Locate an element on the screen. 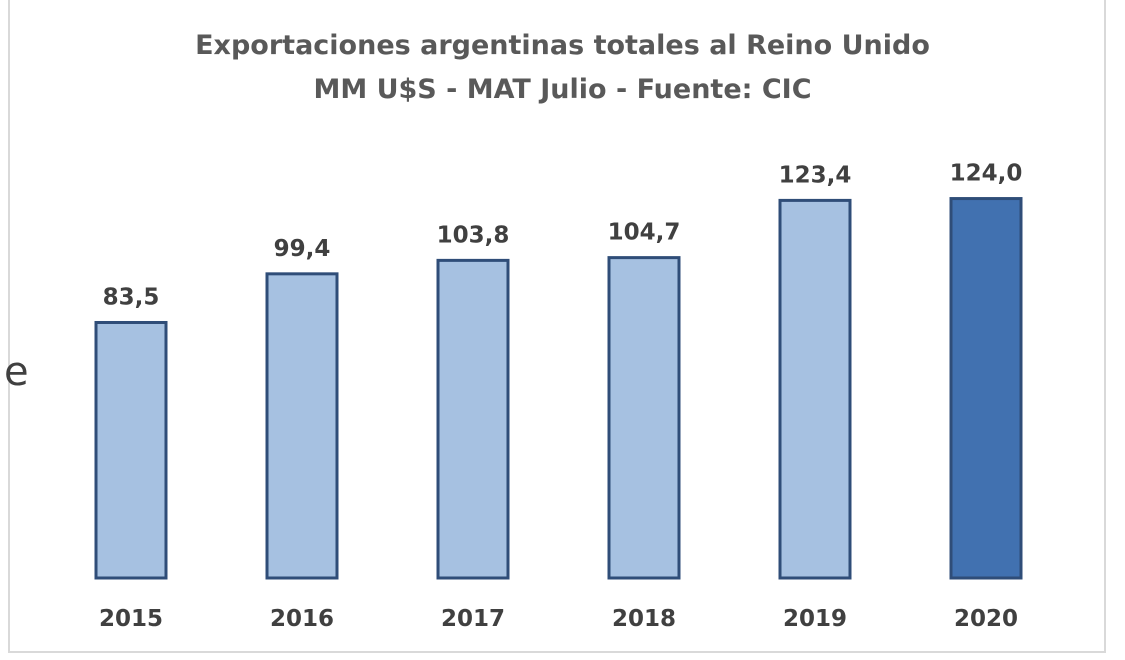 This screenshot has width=1125, height=660. data-label-2017: 103,8 is located at coordinates (473, 235).